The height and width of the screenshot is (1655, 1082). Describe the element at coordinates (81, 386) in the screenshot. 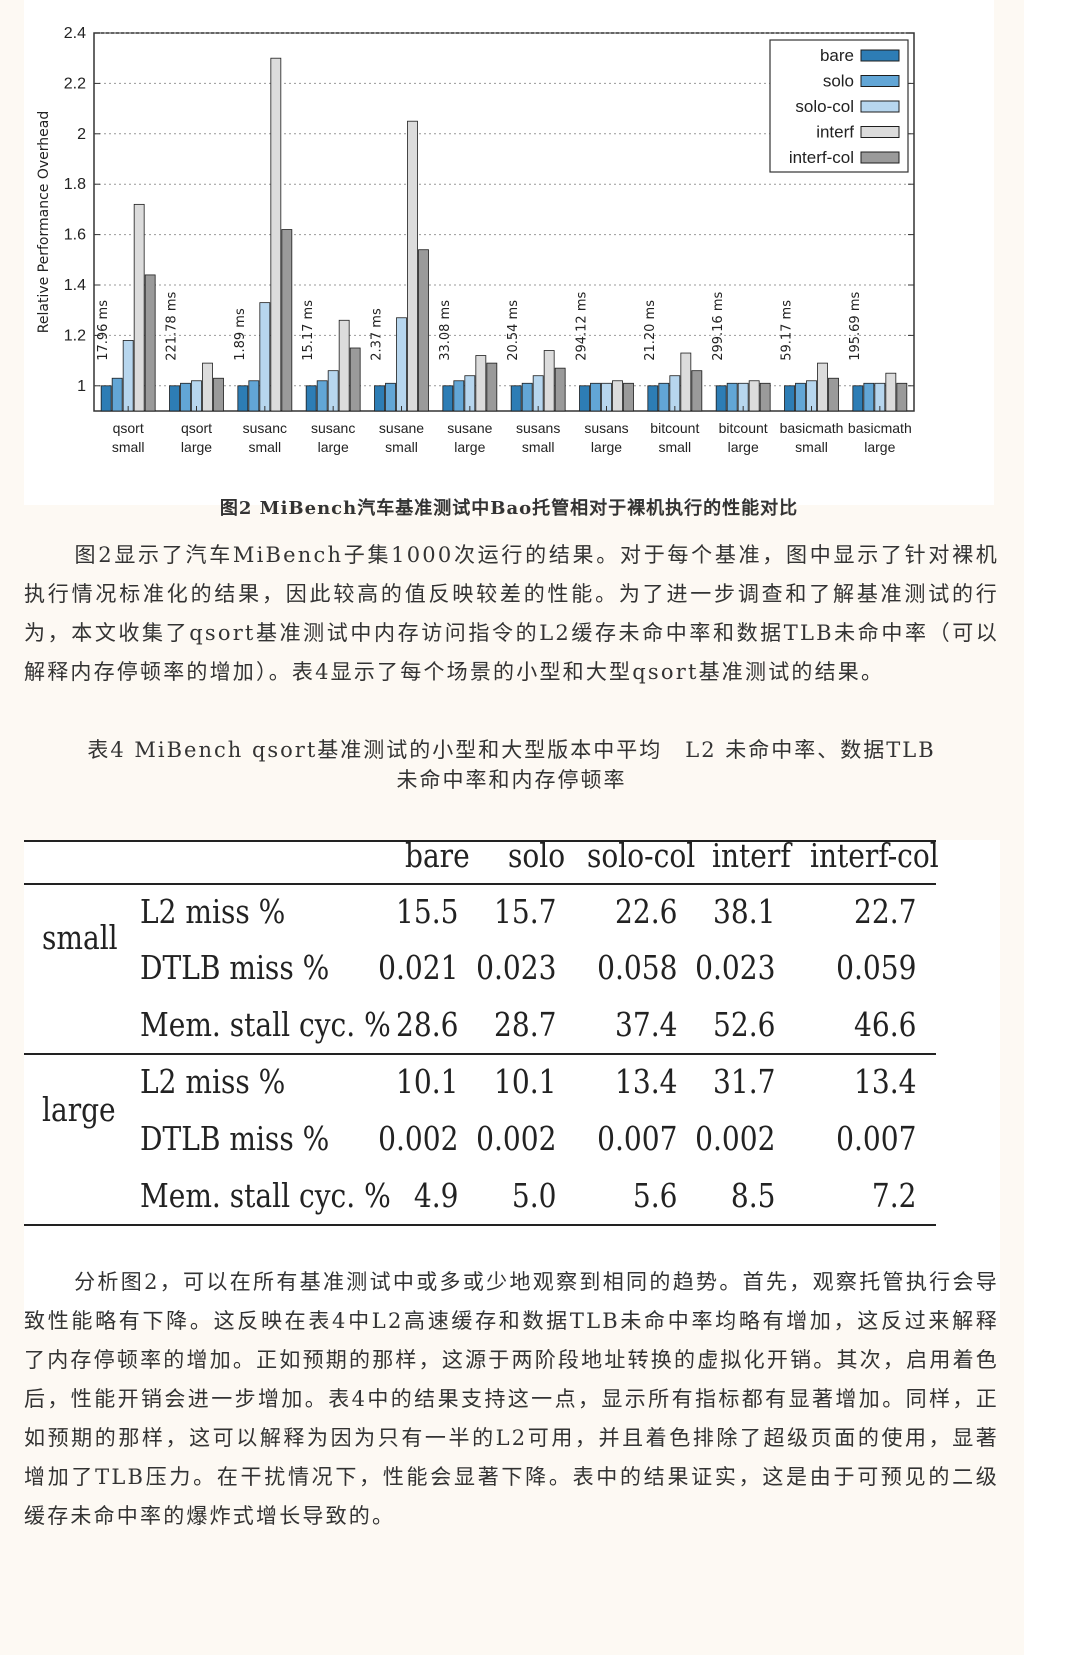

I see `y-tick-label: 1` at that location.